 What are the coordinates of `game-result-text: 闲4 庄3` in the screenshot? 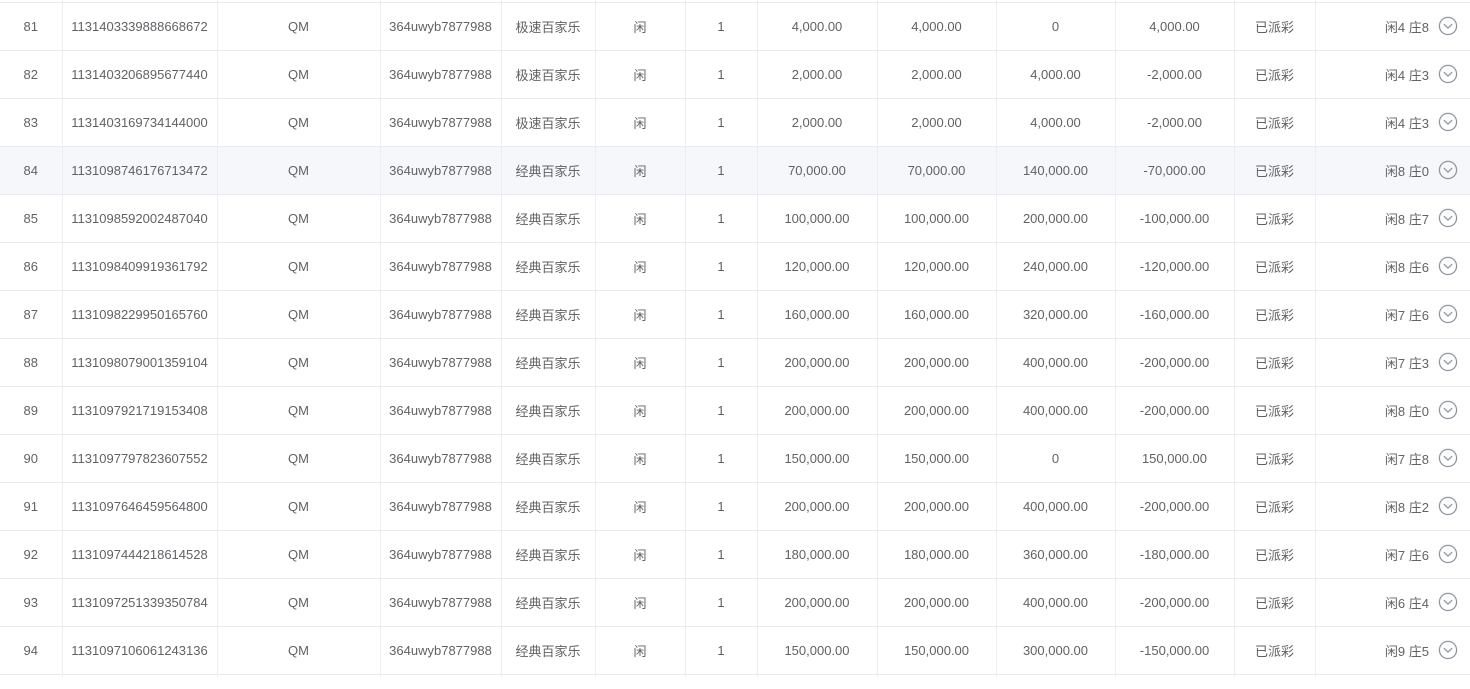 It's located at (1406, 75).